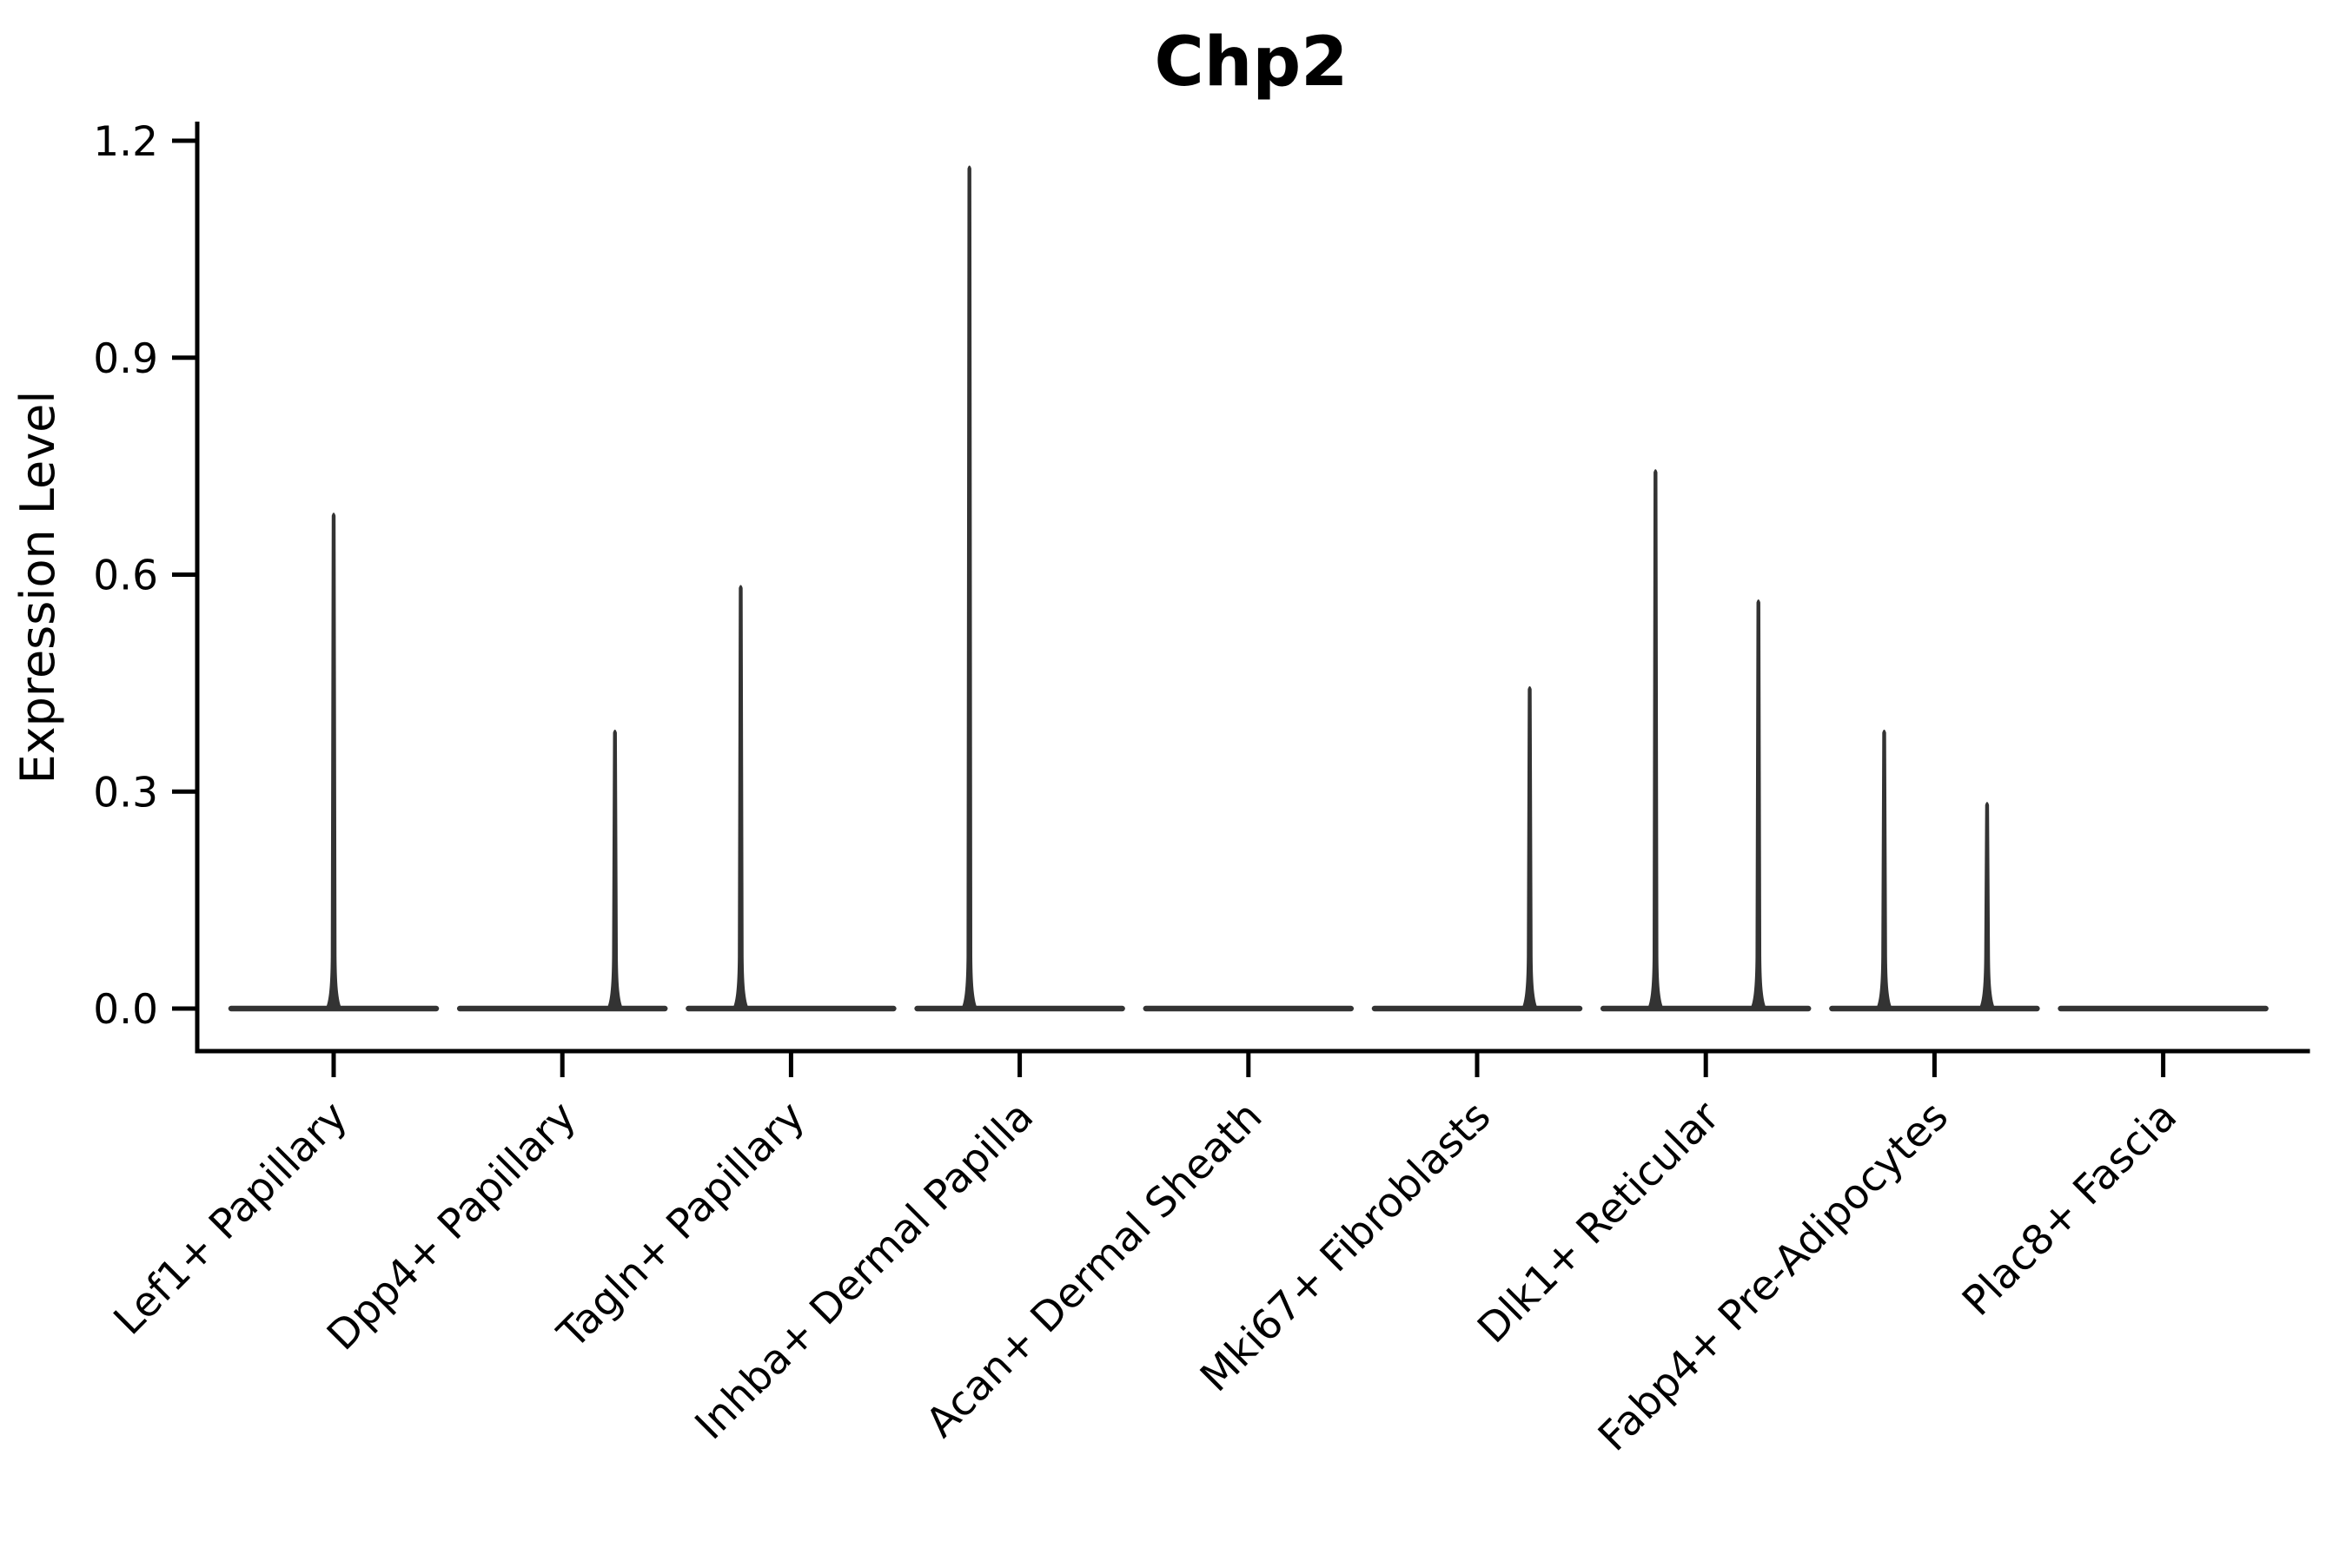 This screenshot has width=2346, height=1568. Describe the element at coordinates (231, 1219) in the screenshot. I see `x-tick-label: Lef1+ Papillary` at that location.